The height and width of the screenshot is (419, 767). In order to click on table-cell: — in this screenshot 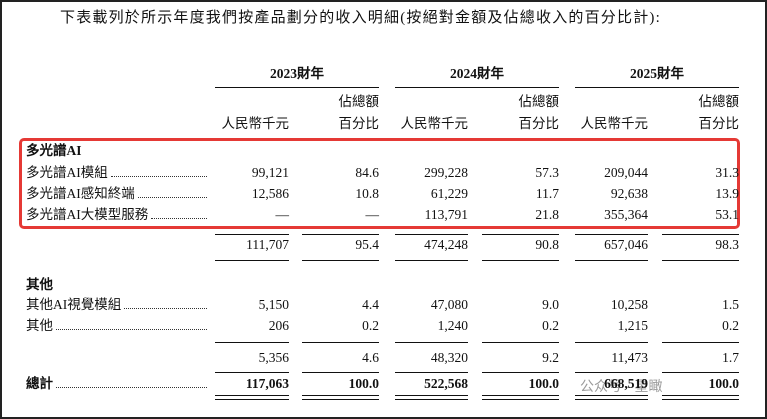, I will do `click(282, 214)`.